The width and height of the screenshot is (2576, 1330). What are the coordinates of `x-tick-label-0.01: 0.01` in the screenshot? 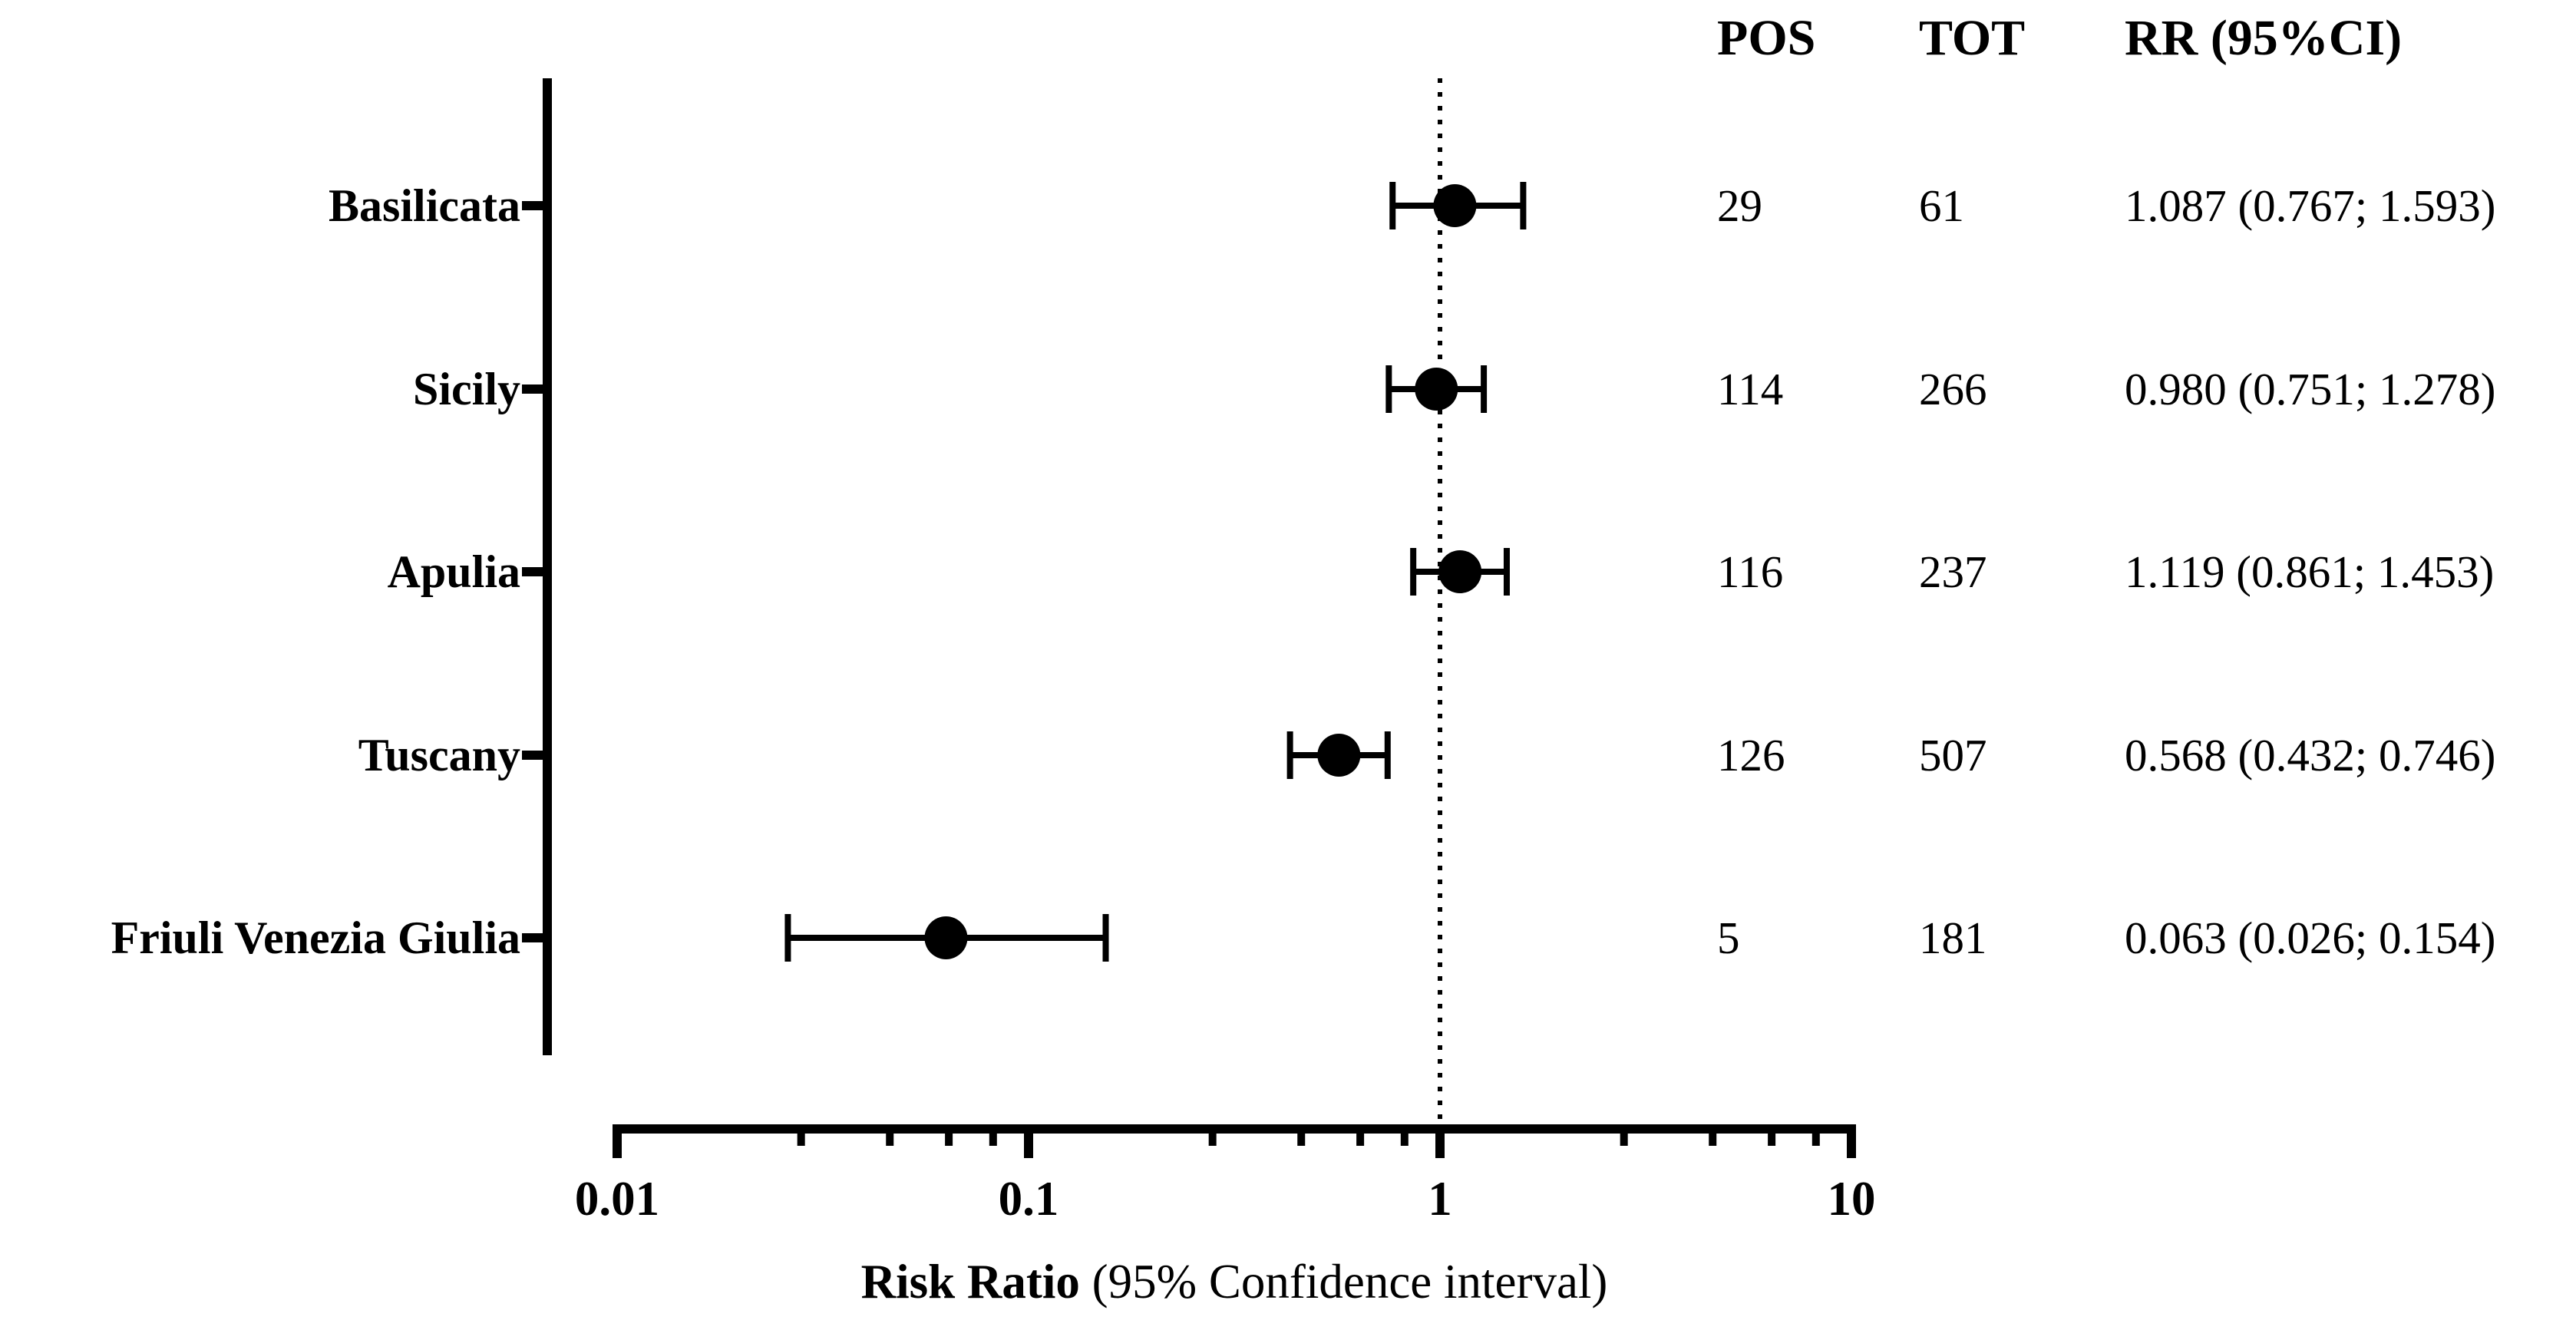 It's located at (617, 1199).